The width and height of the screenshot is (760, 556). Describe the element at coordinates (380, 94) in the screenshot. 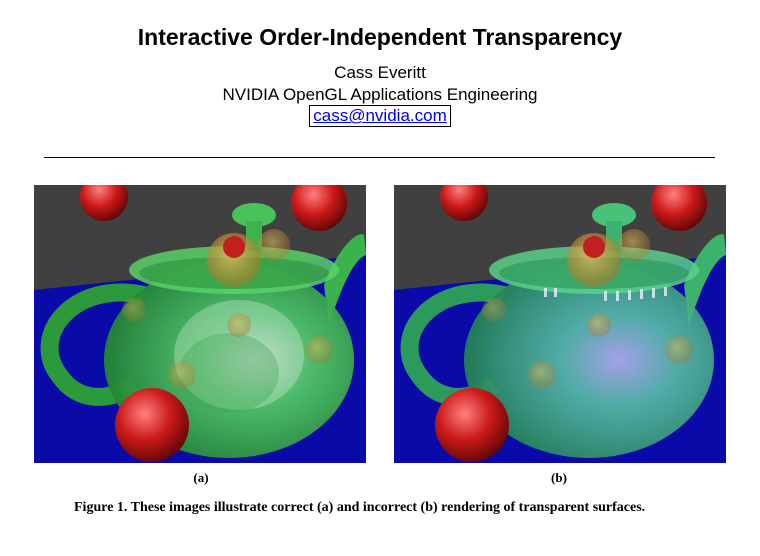

I see `author-affiliation: NVIDIA OpenGL Applications Engineering` at that location.